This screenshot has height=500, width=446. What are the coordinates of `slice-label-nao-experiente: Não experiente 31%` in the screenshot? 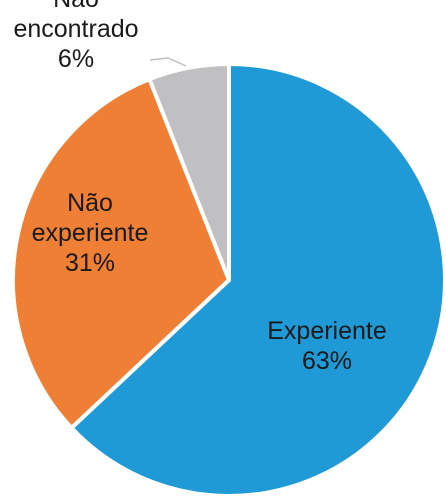 It's located at (90, 233).